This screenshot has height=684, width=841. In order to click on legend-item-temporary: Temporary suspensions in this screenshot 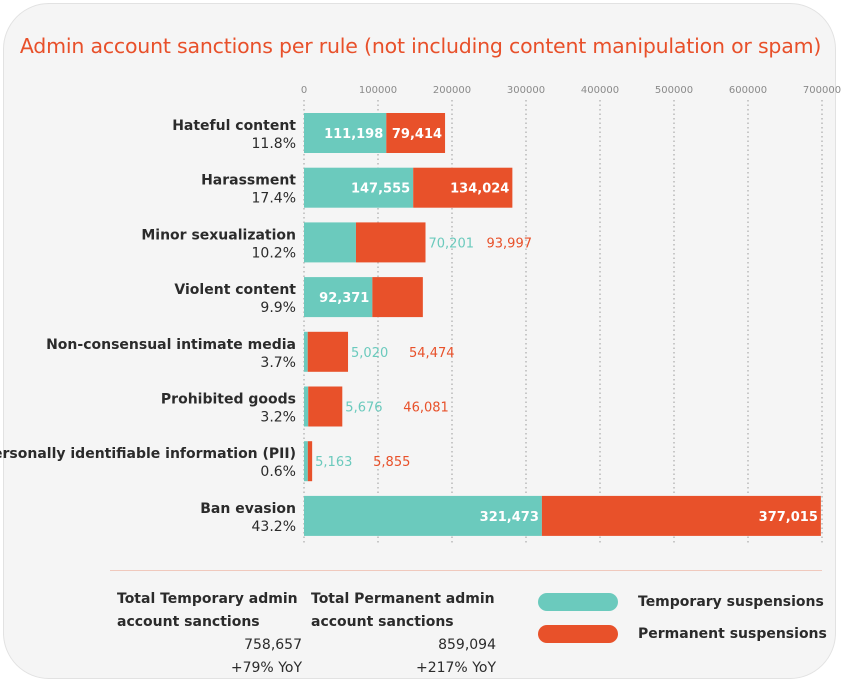, I will do `click(681, 602)`.